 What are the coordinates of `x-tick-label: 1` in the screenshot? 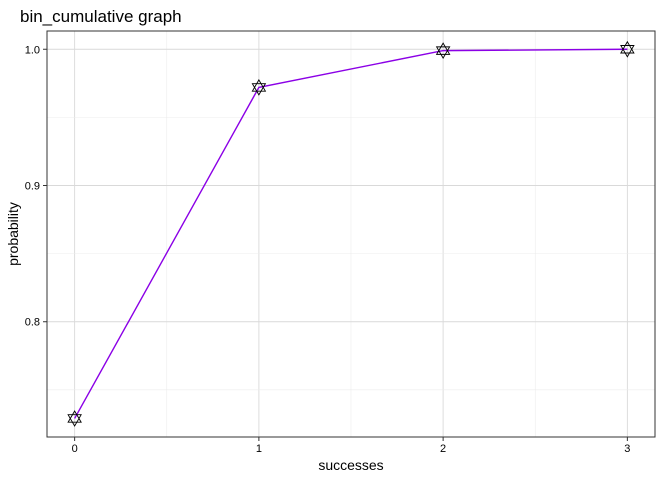 It's located at (259, 449).